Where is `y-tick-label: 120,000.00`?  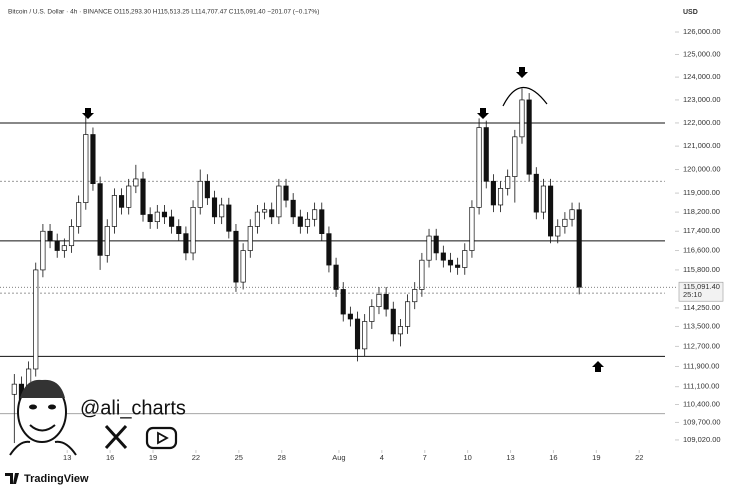 y-tick-label: 120,000.00 is located at coordinates (702, 169).